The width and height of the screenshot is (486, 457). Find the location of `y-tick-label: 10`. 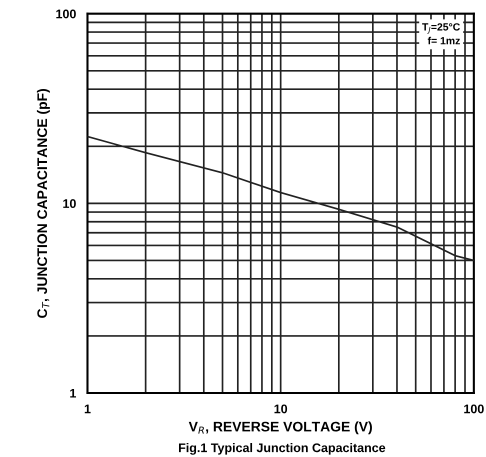

y-tick-label: 10 is located at coordinates (69, 203).